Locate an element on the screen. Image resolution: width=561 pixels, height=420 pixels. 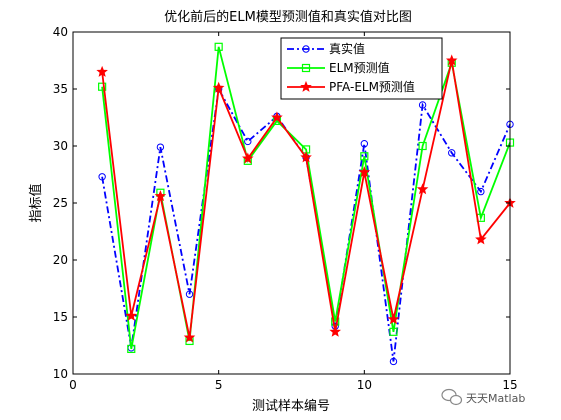
legend-entry: ELM预测值 is located at coordinates (338, 67).